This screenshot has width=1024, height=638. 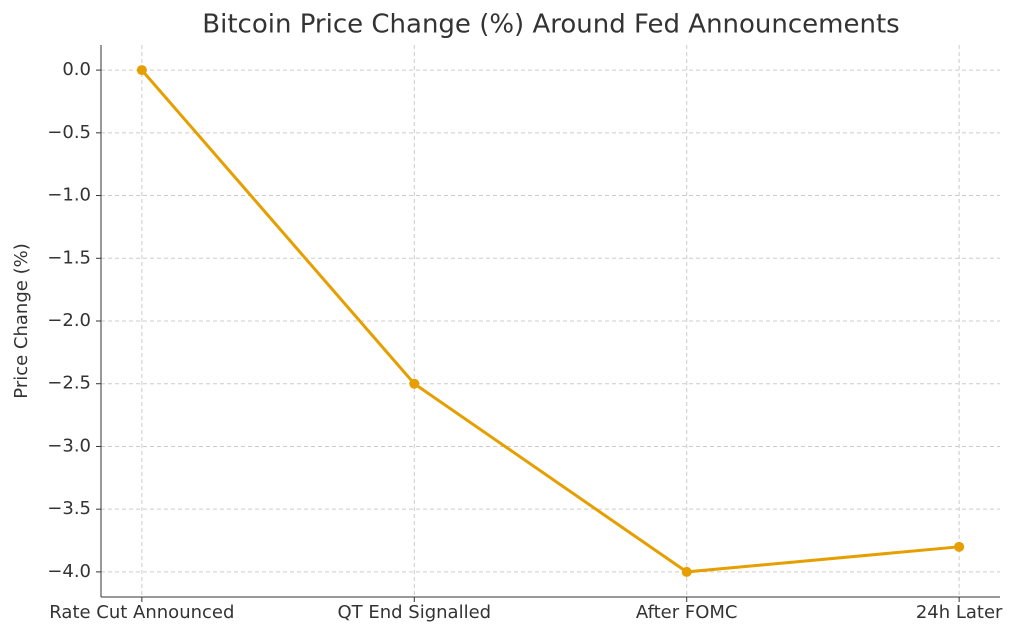 What do you see at coordinates (687, 612) in the screenshot?
I see `x-tick-label: After FOMC` at bounding box center [687, 612].